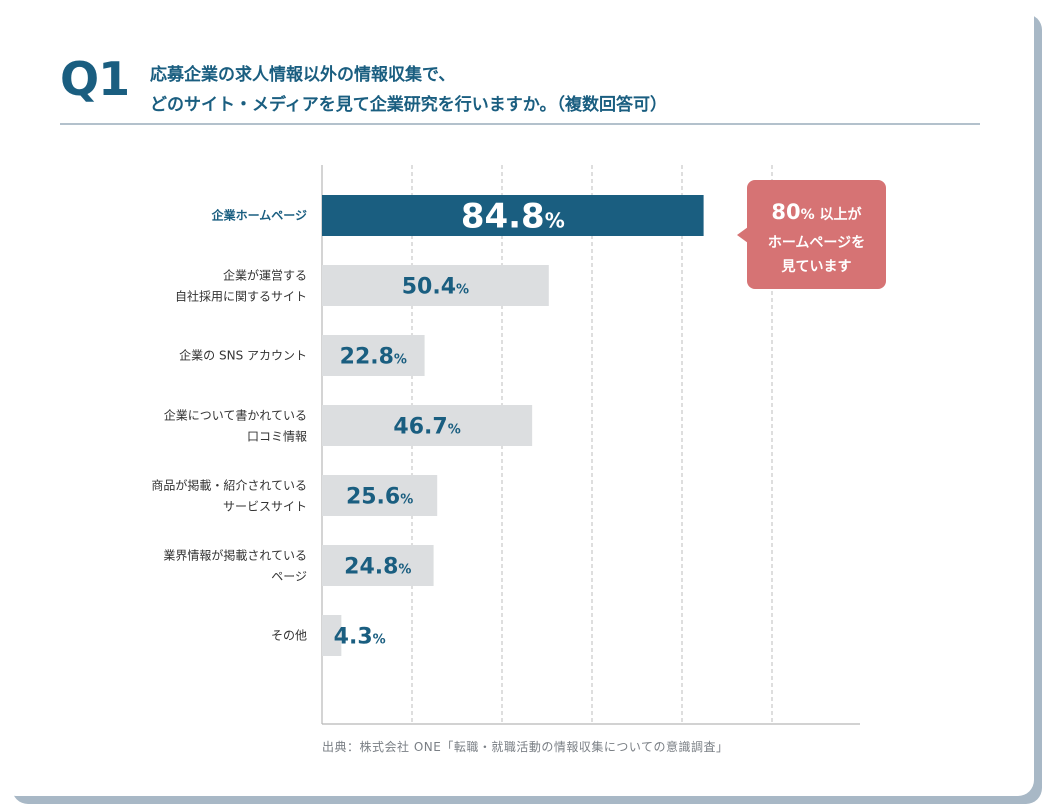  Describe the element at coordinates (277, 437) in the screenshot. I see `category-label: 口コミ情報` at that location.